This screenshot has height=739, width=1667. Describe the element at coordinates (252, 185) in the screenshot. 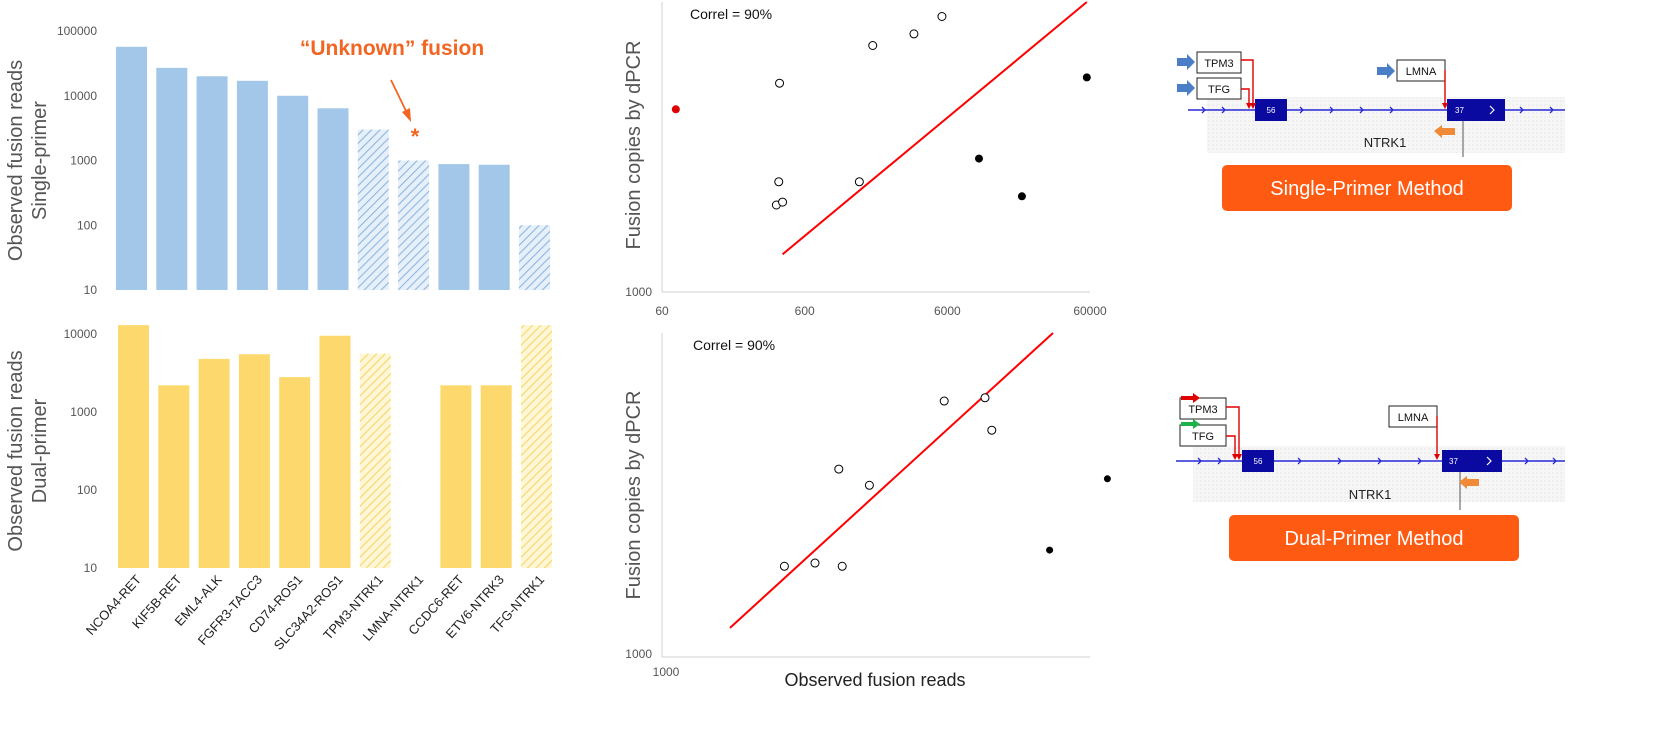

I see `bar-fgfr3-tacc3` at that location.